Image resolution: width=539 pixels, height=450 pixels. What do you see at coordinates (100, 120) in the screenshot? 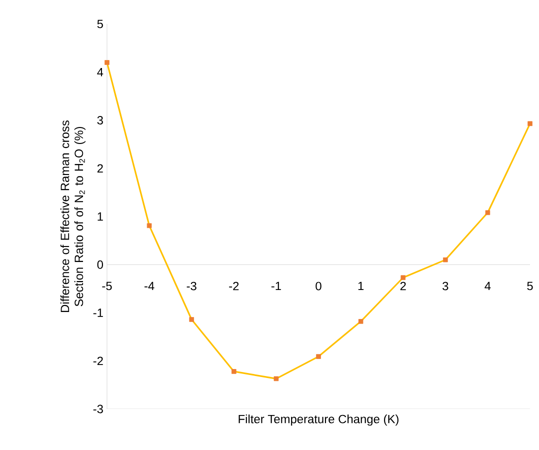
I see `y-tick-label: 3` at bounding box center [100, 120].